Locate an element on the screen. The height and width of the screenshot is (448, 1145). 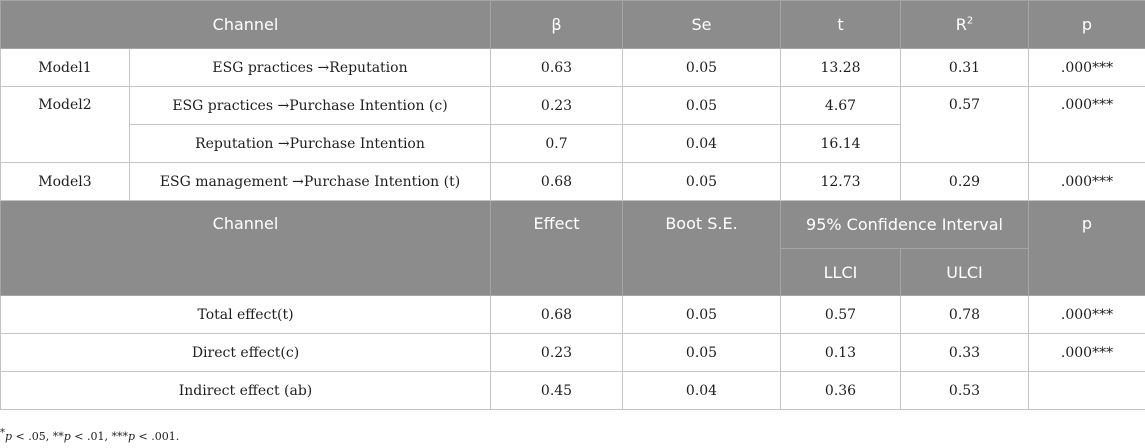
table1-header-row: Channel β Se t R2 p is located at coordinates (572, 24).